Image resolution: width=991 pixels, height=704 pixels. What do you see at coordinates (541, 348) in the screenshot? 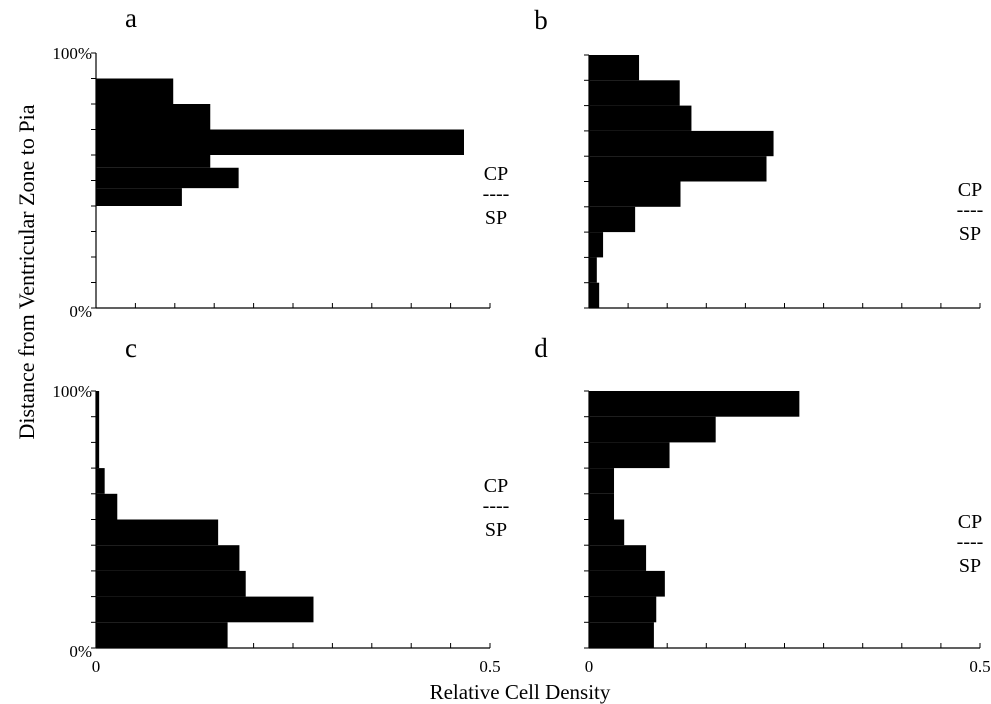
I see `panel-letter: d` at bounding box center [541, 348].